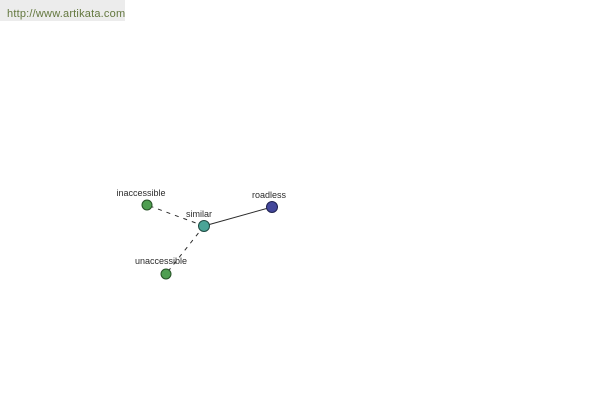 The image size is (600, 400). Describe the element at coordinates (166, 274) in the screenshot. I see `graph-node-unaccessible` at that location.